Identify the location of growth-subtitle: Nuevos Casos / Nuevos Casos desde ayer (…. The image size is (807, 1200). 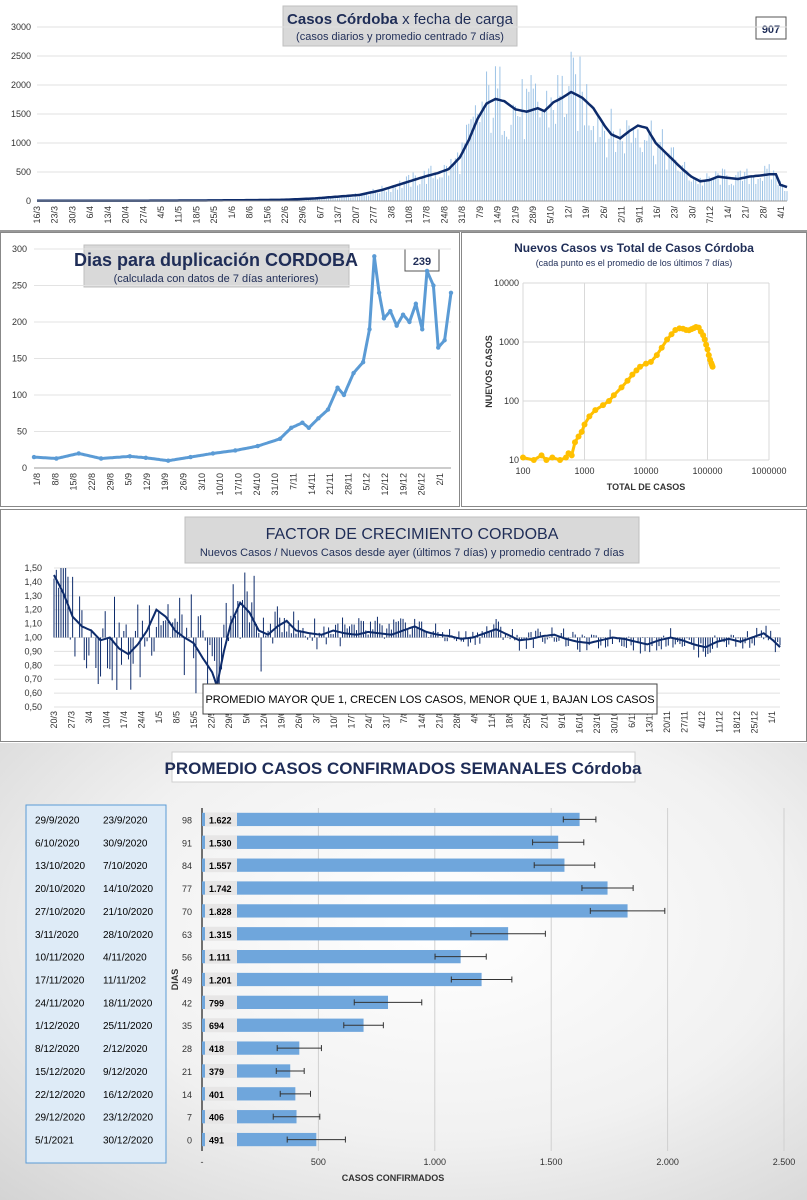
(412, 553).